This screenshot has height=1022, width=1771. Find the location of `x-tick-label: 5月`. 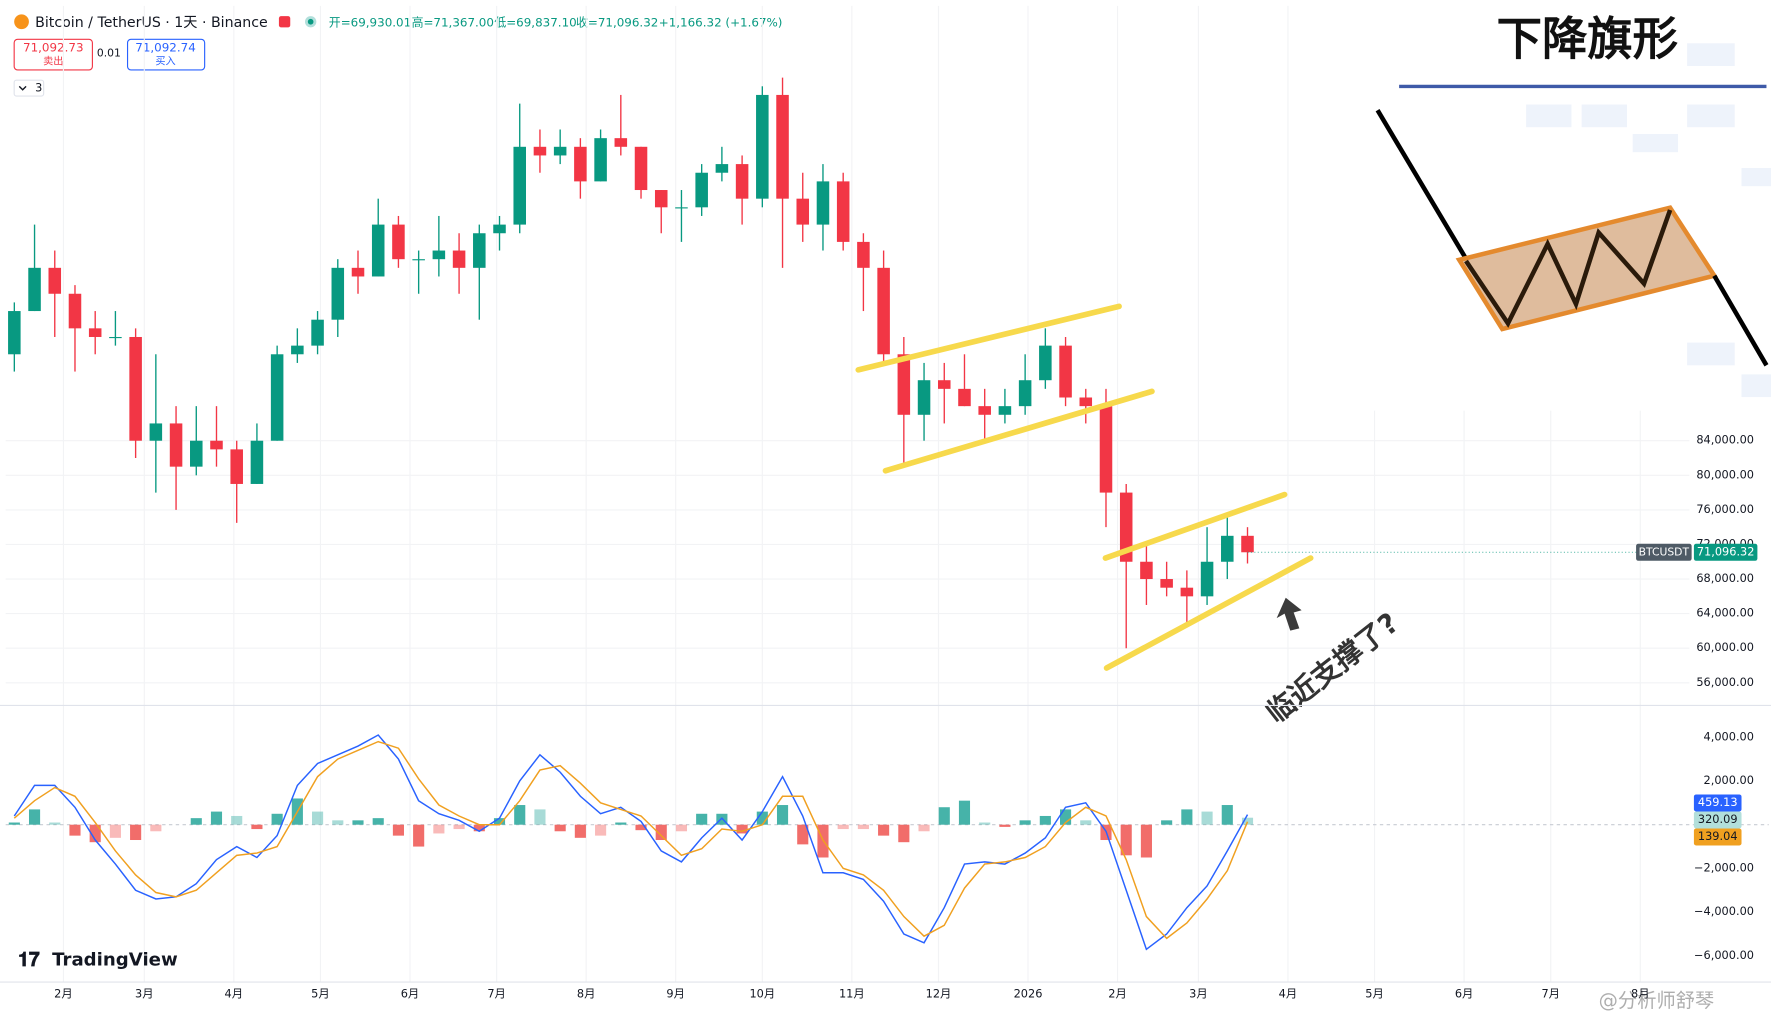

x-tick-label: 5月 is located at coordinates (320, 994).